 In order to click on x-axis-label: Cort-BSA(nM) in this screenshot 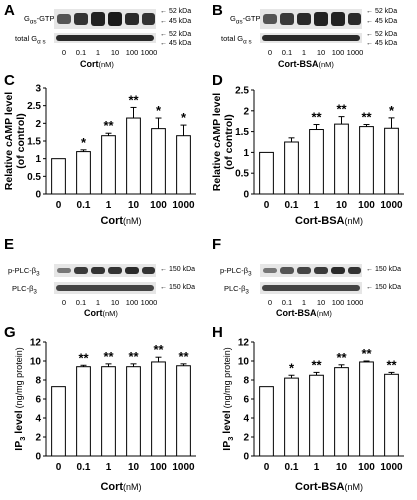, I will do `click(329, 221)`.